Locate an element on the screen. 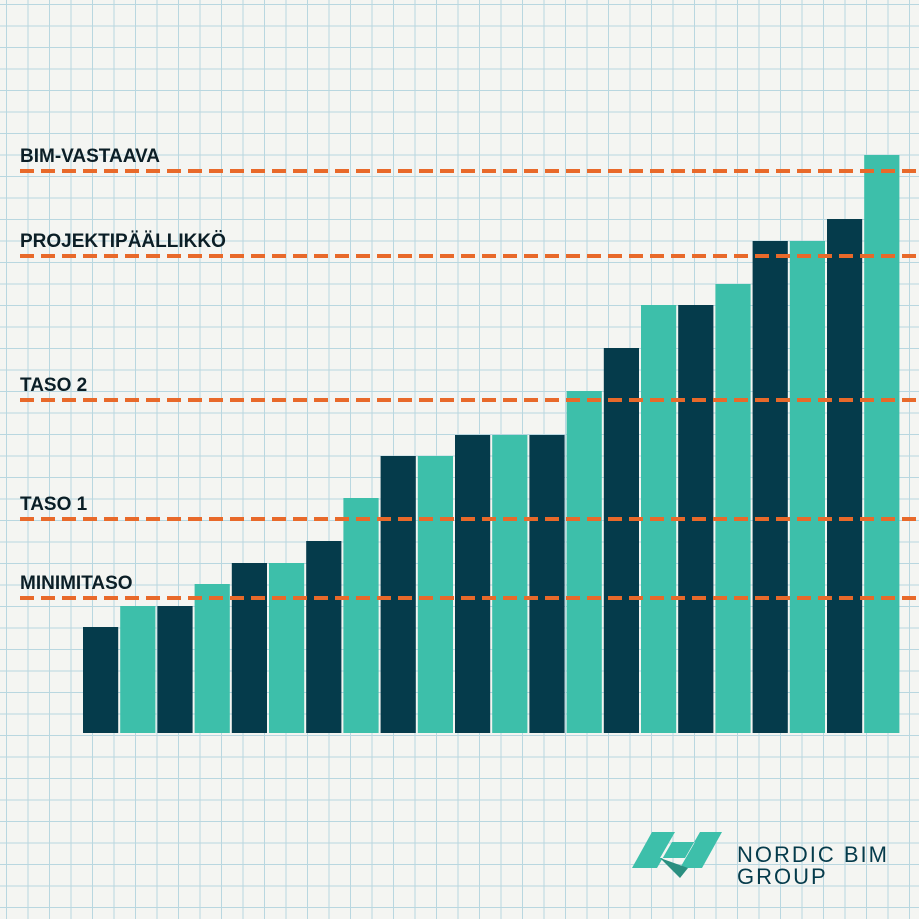 The height and width of the screenshot is (919, 919). logo-text: NORDIC BIM is located at coordinates (813, 854).